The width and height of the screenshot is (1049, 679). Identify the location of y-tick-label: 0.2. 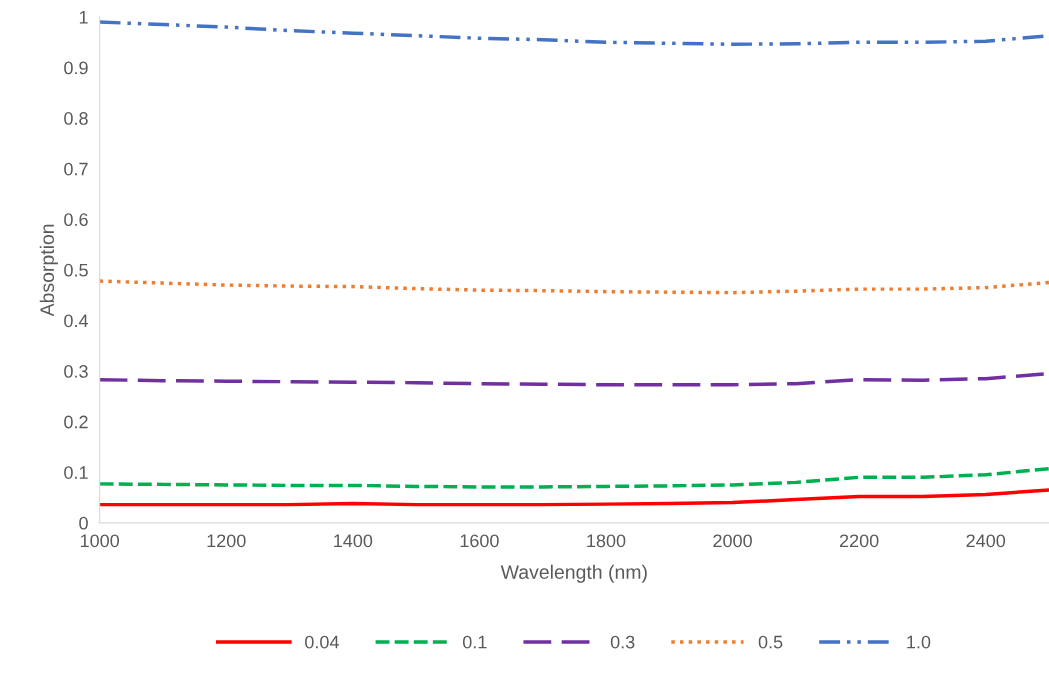
(76, 422).